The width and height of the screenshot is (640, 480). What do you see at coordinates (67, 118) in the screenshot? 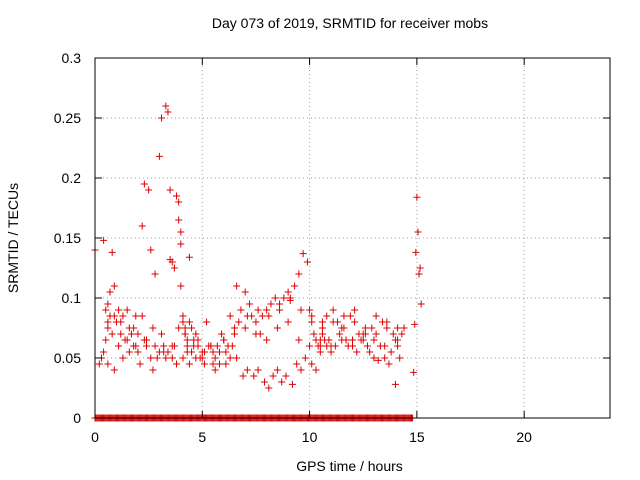
I see `y-tick-label: 0.25` at bounding box center [67, 118].